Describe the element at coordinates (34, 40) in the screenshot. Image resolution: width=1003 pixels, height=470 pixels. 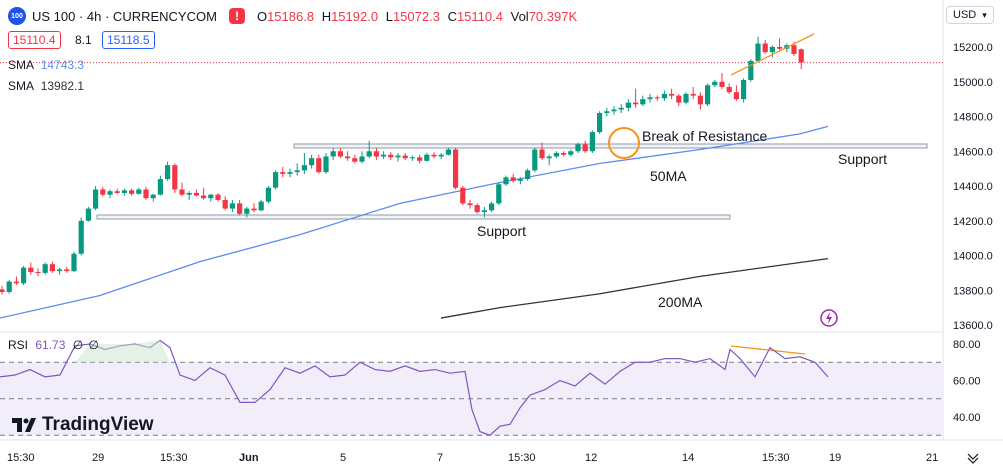
I see `sell-price-button: 15110.4` at that location.